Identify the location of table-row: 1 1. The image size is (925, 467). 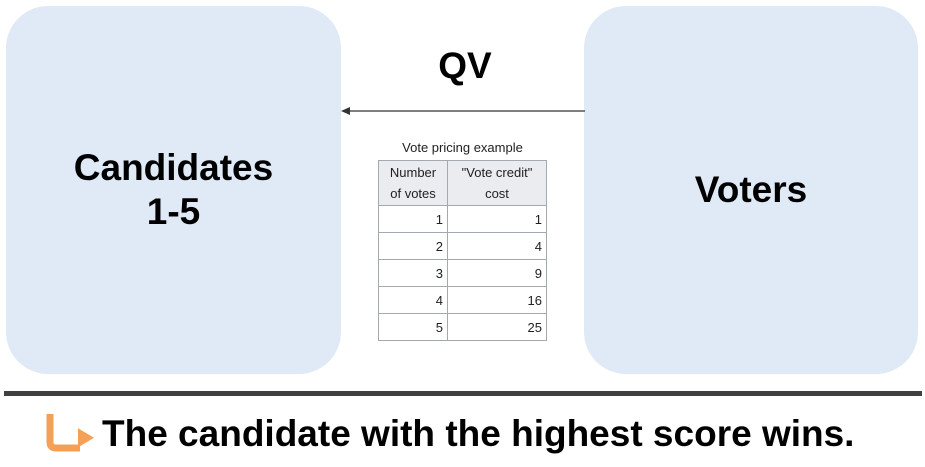
(462, 219).